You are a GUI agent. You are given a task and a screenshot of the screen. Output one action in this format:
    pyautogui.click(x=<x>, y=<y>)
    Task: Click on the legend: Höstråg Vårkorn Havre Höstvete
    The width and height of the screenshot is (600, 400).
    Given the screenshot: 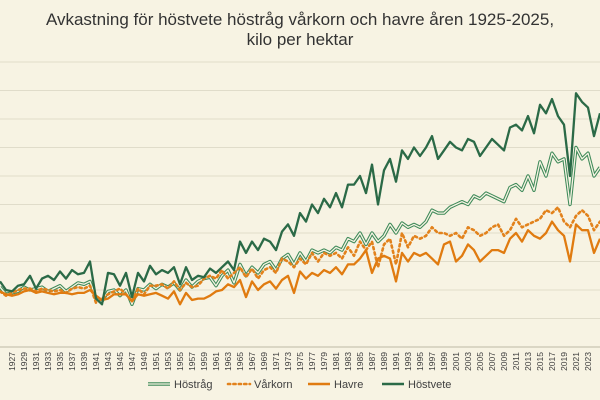 What is the action you would take?
    pyautogui.click(x=299, y=385)
    